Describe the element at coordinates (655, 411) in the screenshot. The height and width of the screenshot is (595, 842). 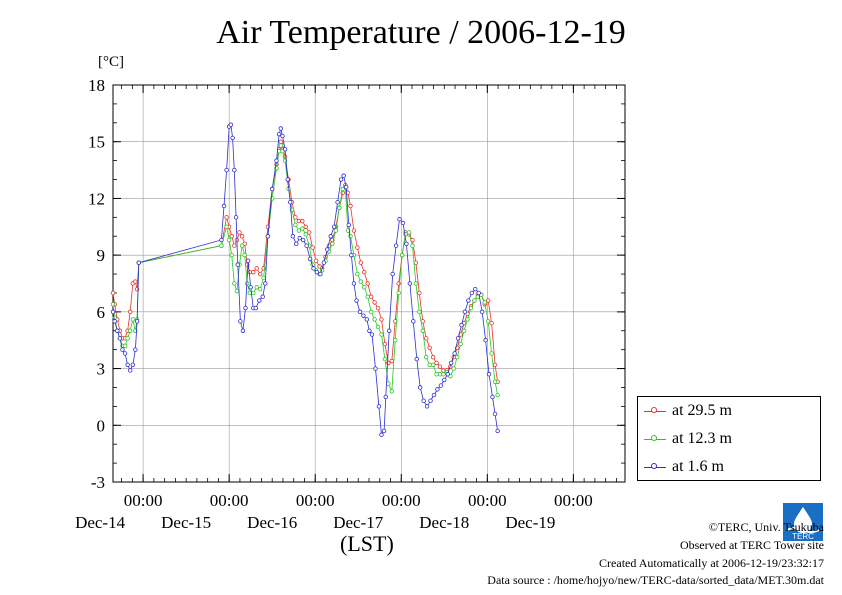
I see `legend-marker-29-5m` at that location.